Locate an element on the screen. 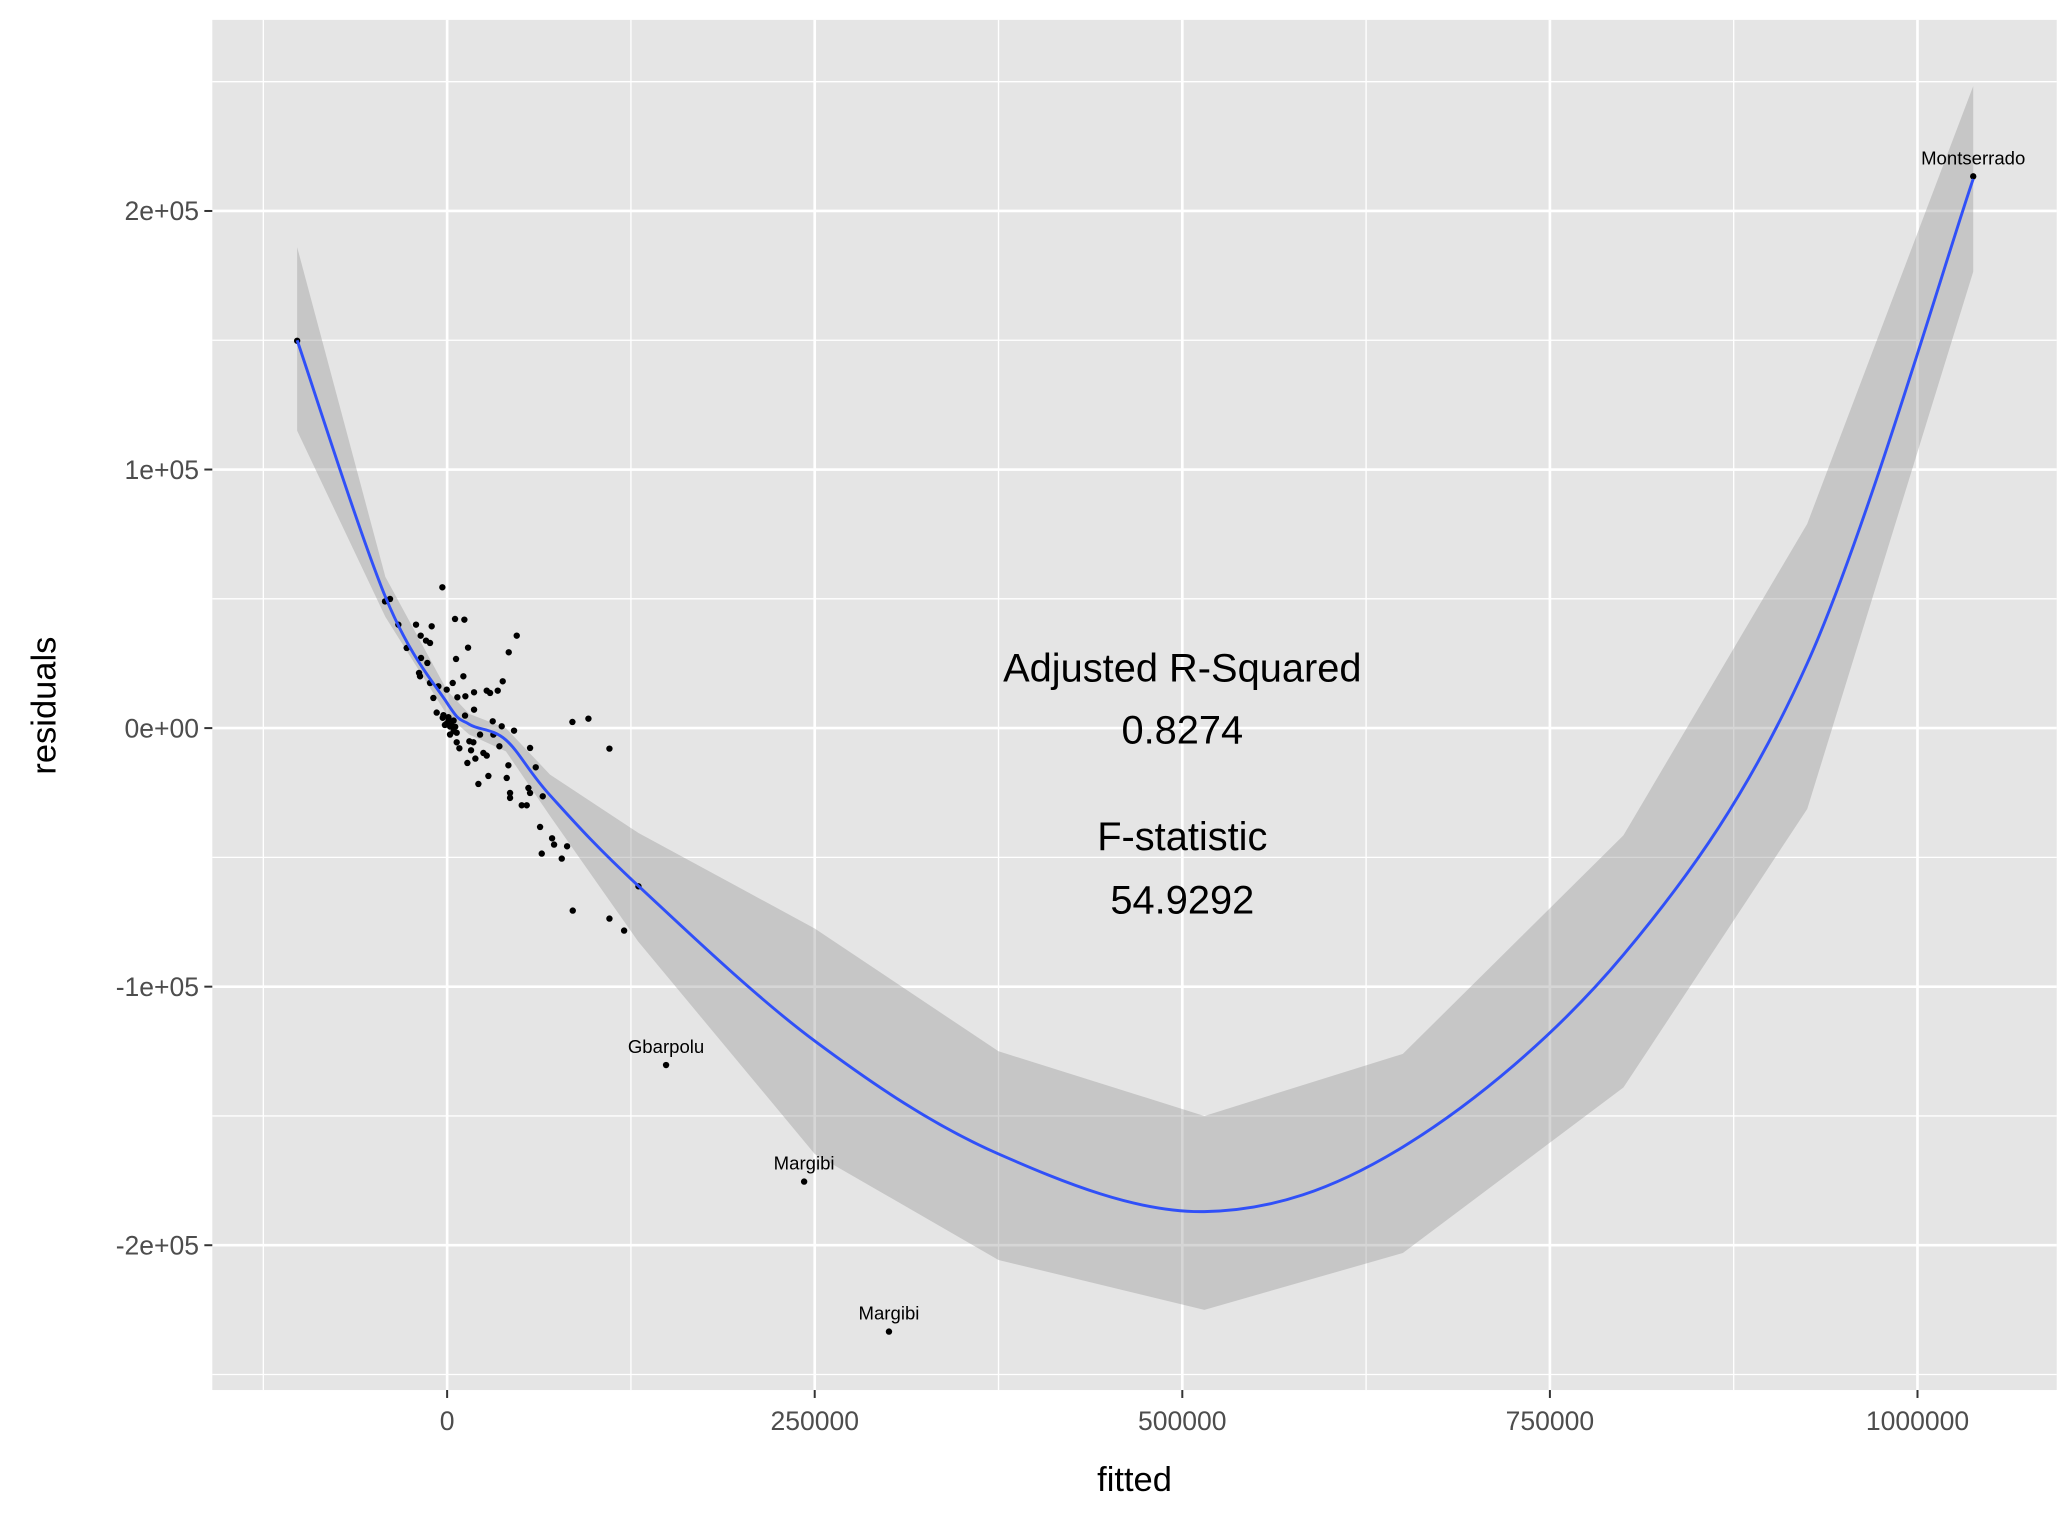 This screenshot has width=2070, height=1520. x-tick-label: 500000 is located at coordinates (1182, 1421).